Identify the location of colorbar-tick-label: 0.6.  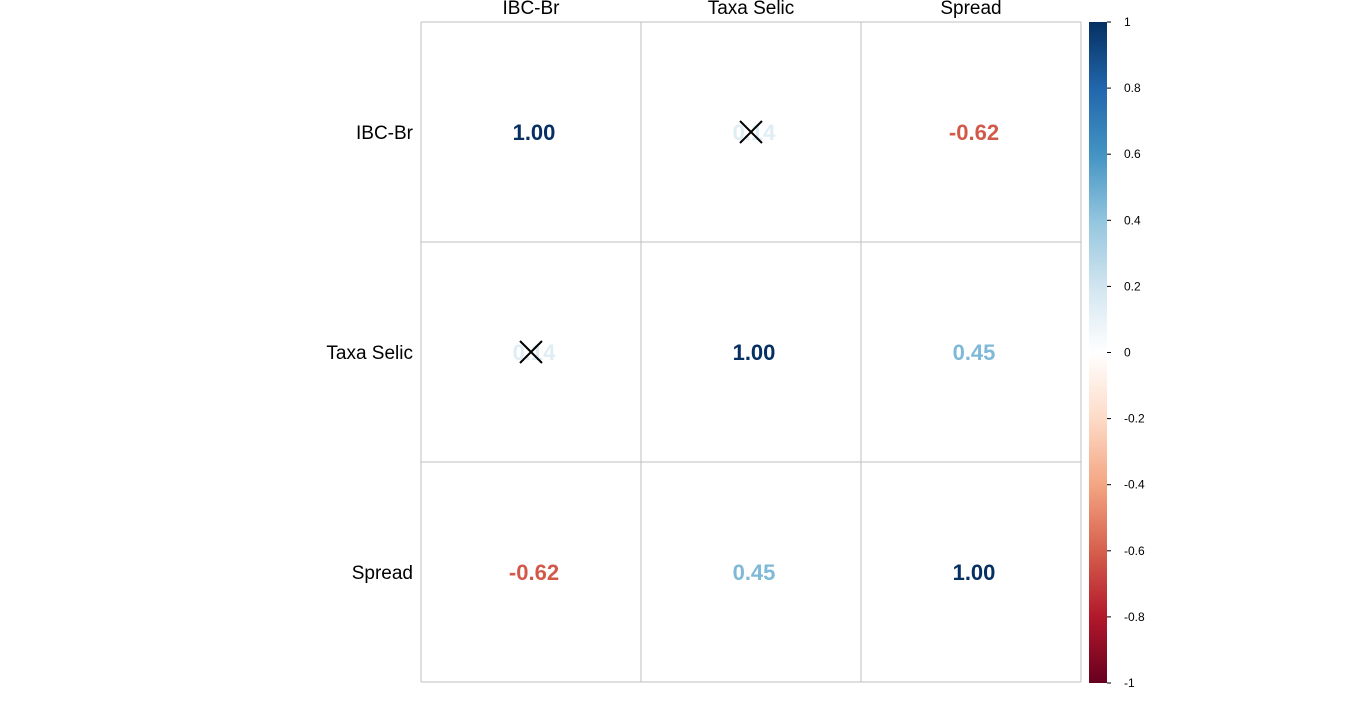
(1132, 154).